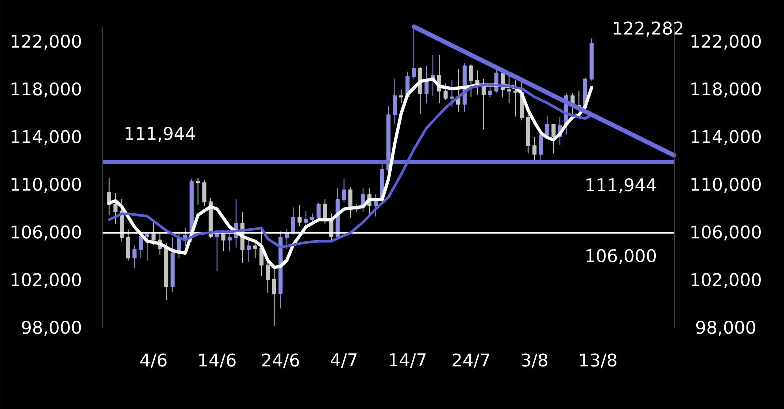 The image size is (784, 409). What do you see at coordinates (621, 256) in the screenshot?
I see `ref-line-label: 106,000` at bounding box center [621, 256].